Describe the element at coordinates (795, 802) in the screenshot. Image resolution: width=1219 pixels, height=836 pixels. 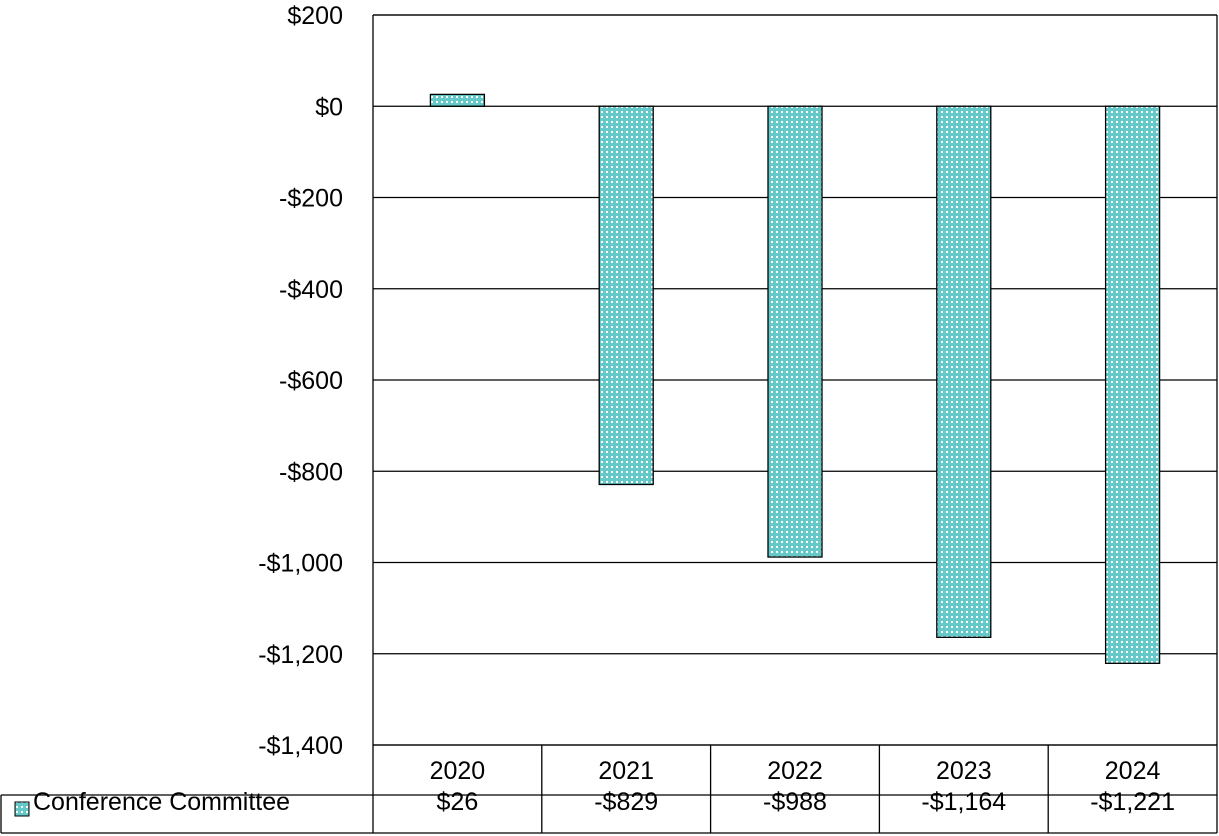
I see `data-table-value: -$988` at that location.